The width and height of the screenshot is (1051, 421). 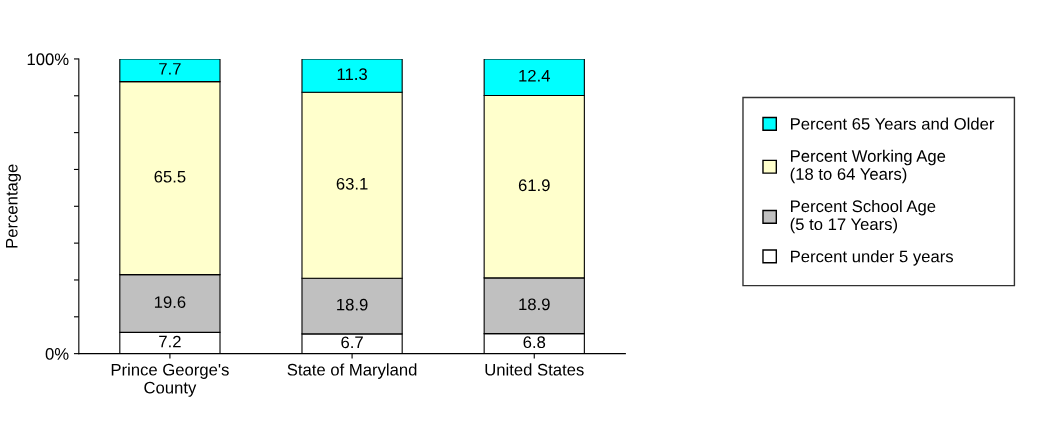 What do you see at coordinates (13, 206) in the screenshot?
I see `y-axis-title: Percentage` at bounding box center [13, 206].